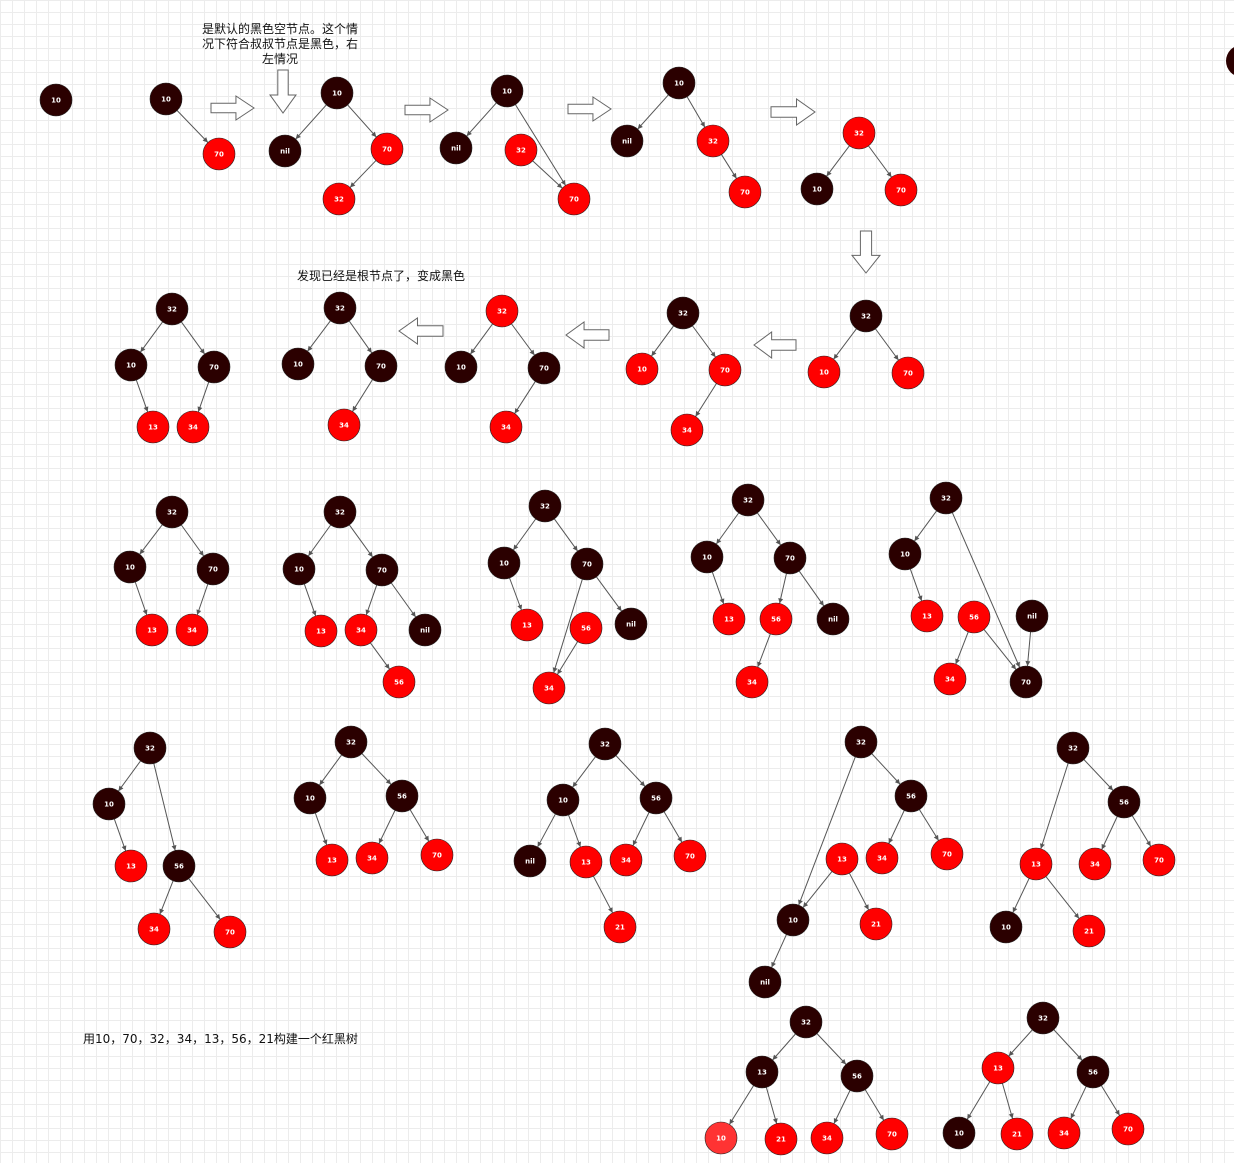  I want to click on node-label: 56, so click(399, 683).